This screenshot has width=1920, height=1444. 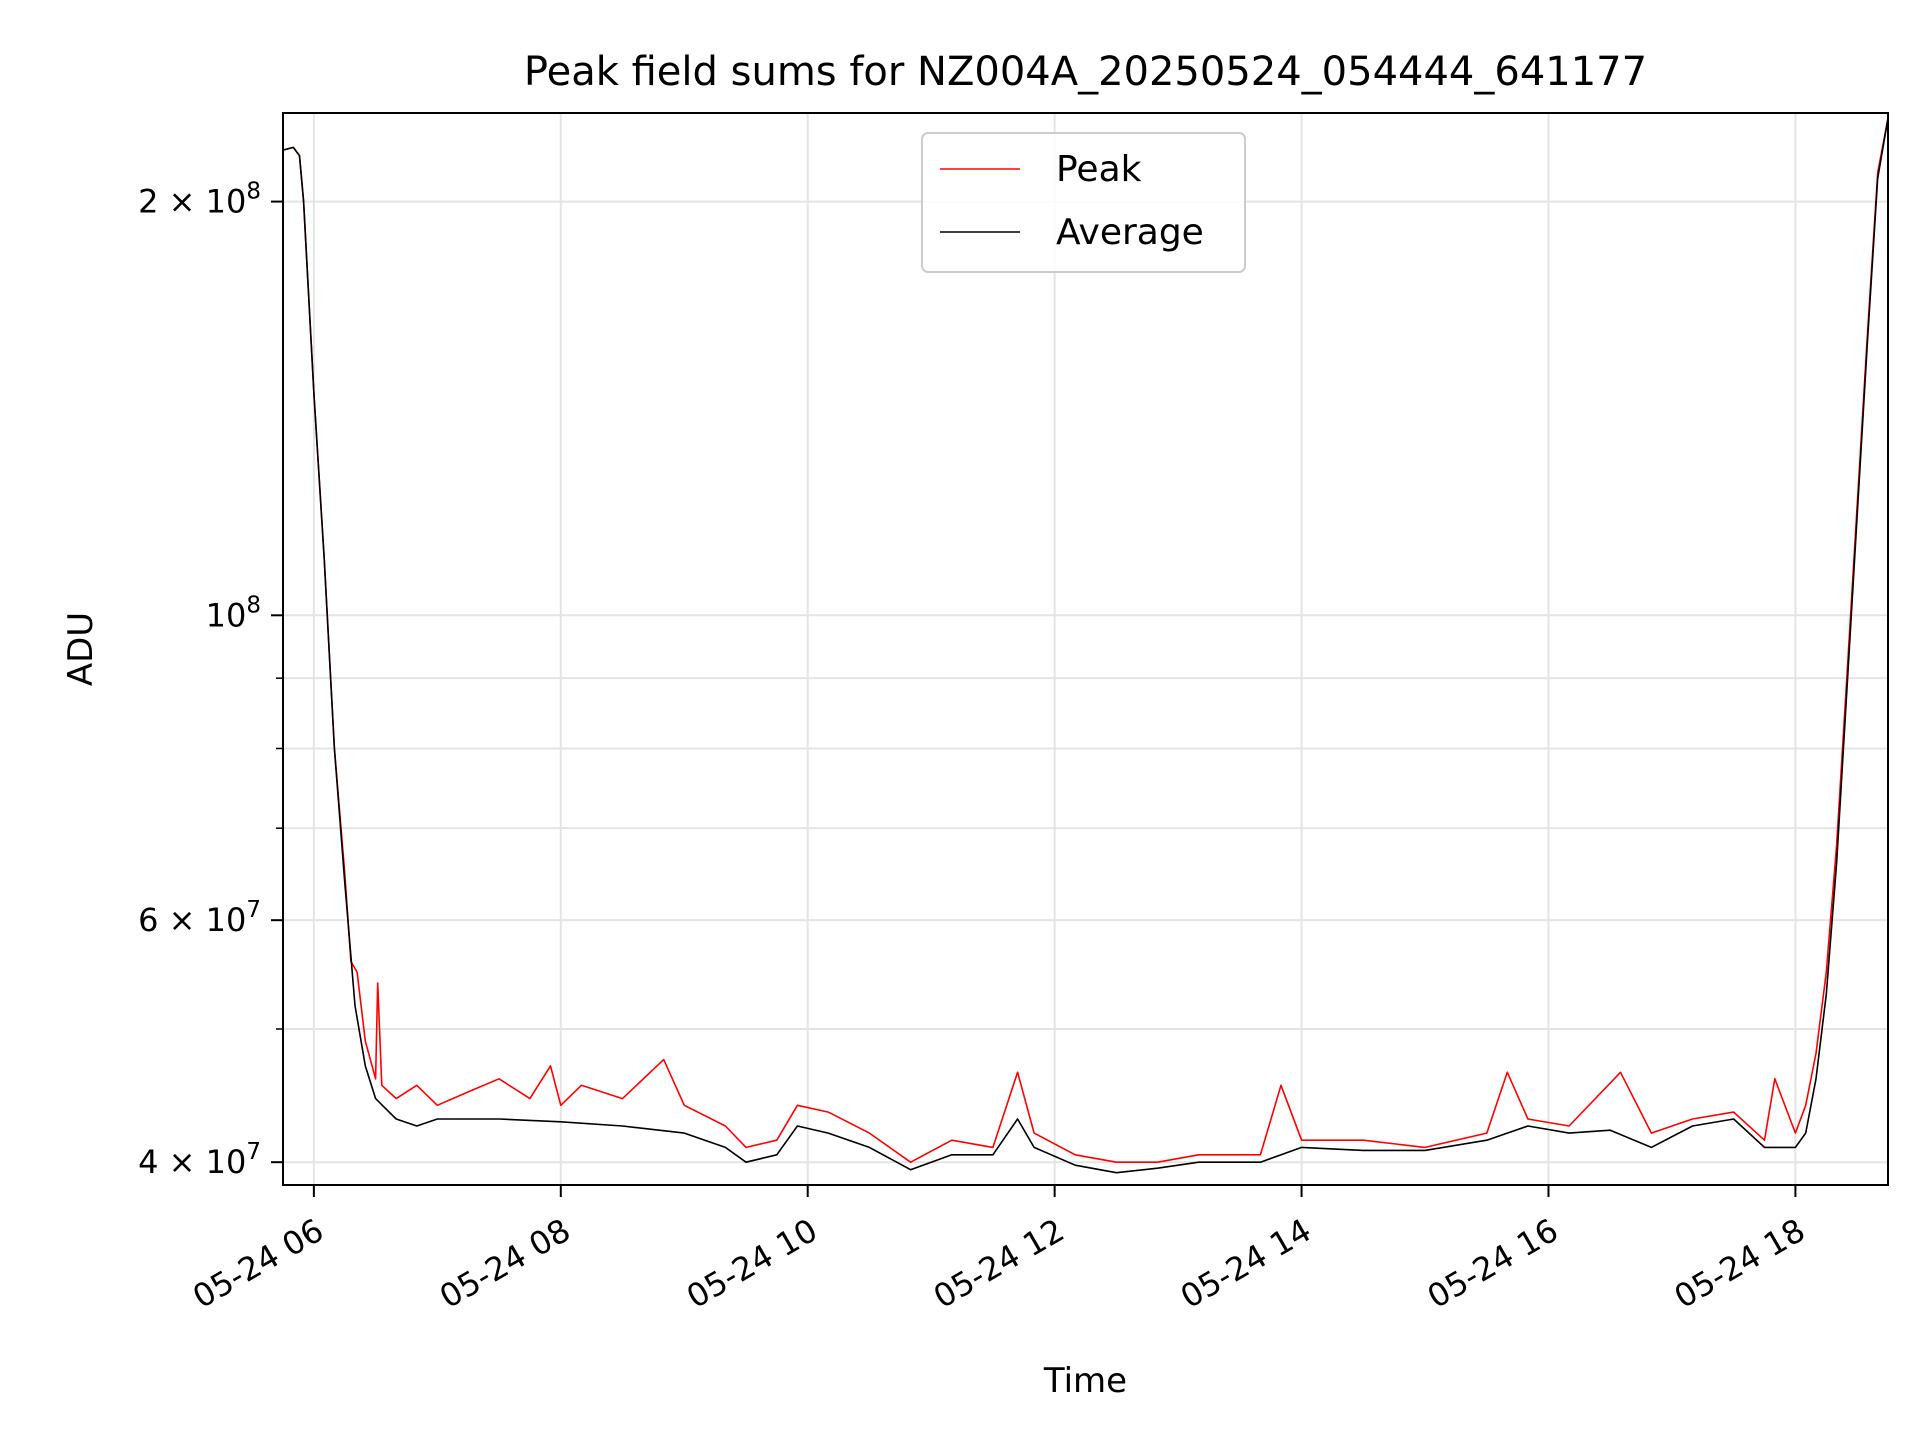 What do you see at coordinates (199, 918) in the screenshot?
I see `y-tick-label: 6 × 107` at bounding box center [199, 918].